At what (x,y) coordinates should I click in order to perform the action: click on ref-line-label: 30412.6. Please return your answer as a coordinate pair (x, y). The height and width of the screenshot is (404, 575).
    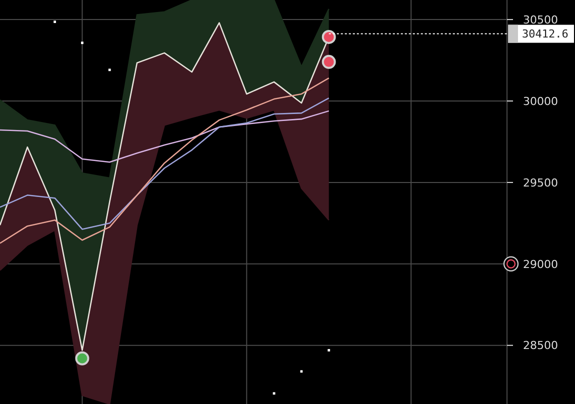
    Looking at the image, I should click on (545, 34).